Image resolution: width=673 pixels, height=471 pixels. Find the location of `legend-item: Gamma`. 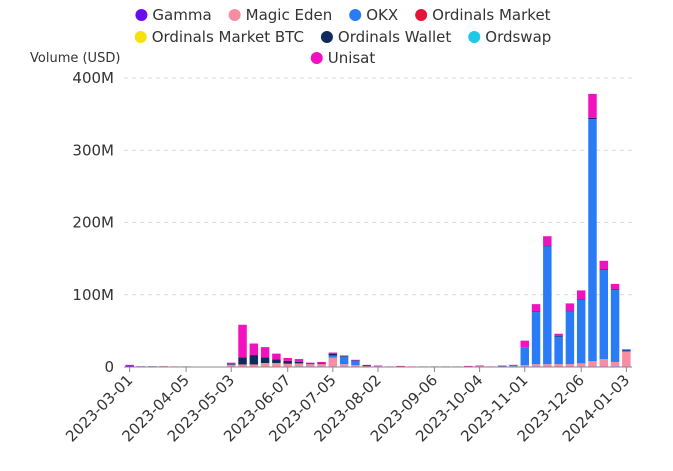

legend-item: Gamma is located at coordinates (173, 15).